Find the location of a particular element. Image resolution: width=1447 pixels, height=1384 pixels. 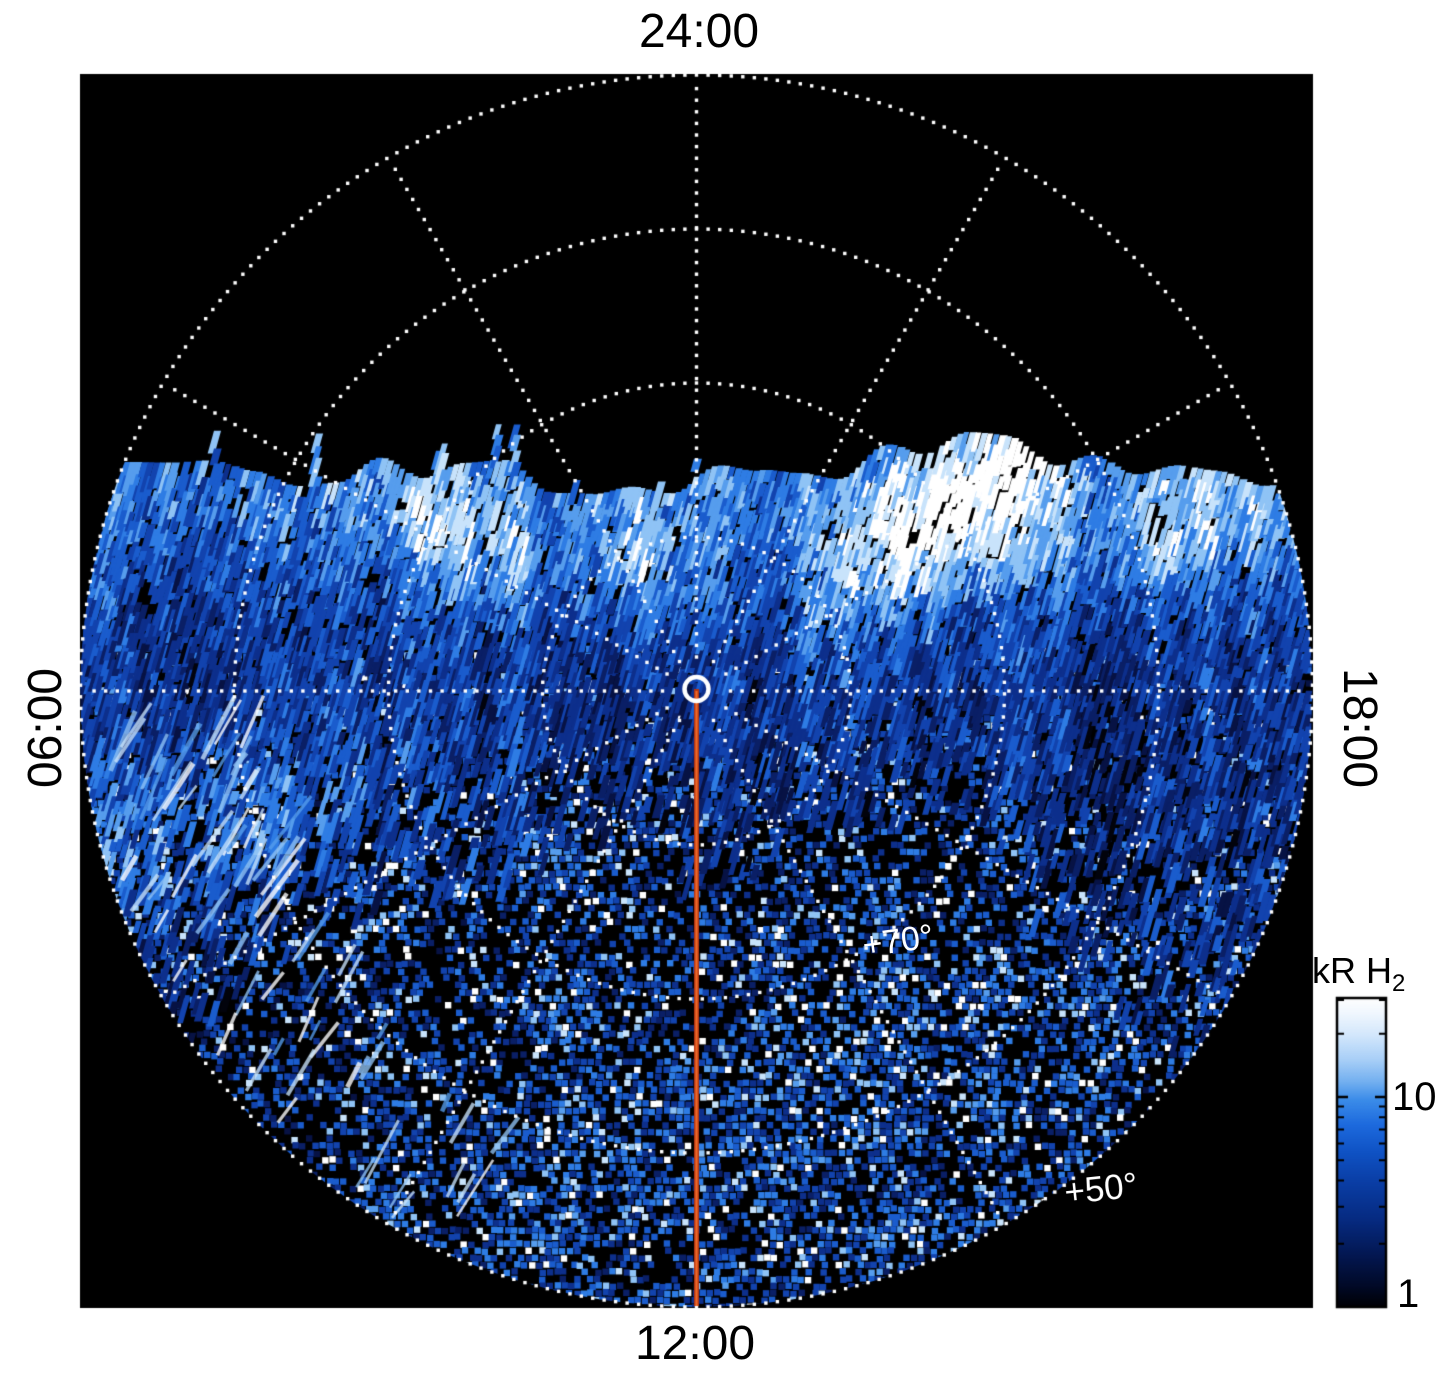

hour-label-24: 24:00 is located at coordinates (699, 31).